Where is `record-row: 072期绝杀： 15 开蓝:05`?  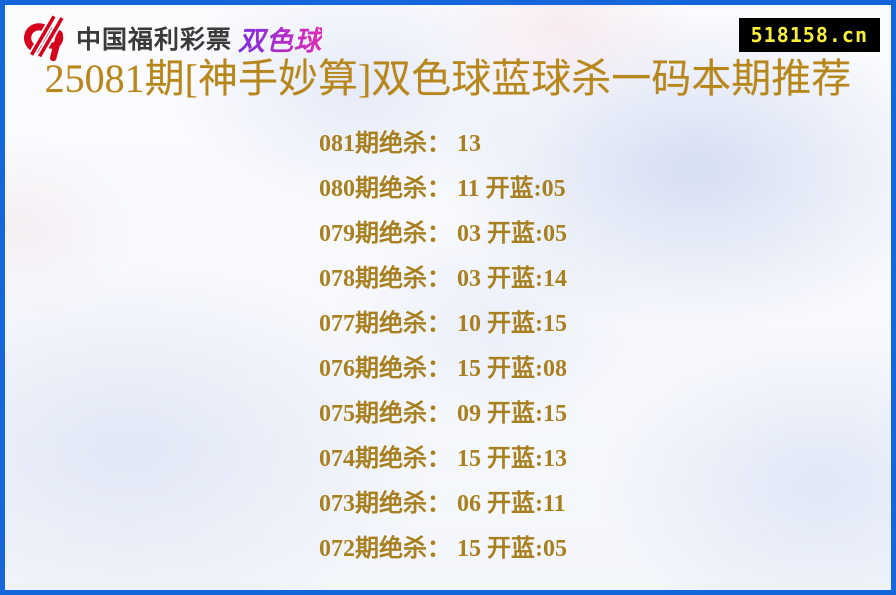
record-row: 072期绝杀： 15 开蓝:05 is located at coordinates (443, 549).